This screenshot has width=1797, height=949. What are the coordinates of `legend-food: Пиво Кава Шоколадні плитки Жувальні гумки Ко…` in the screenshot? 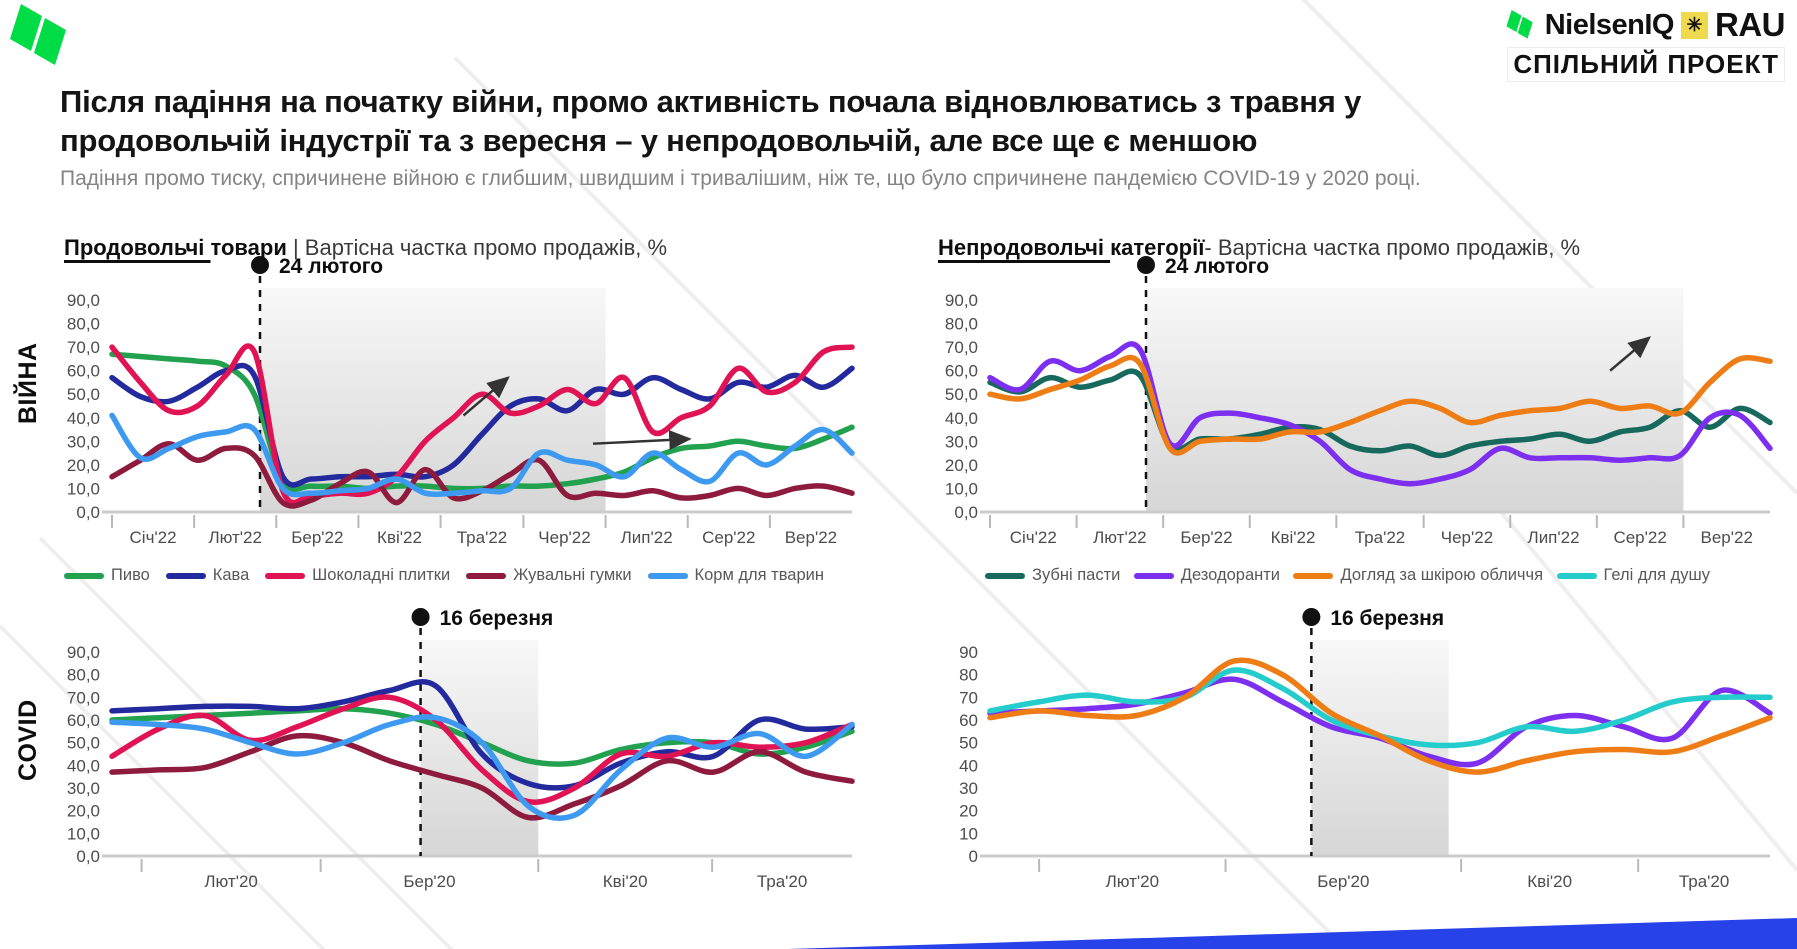 It's located at (444, 575).